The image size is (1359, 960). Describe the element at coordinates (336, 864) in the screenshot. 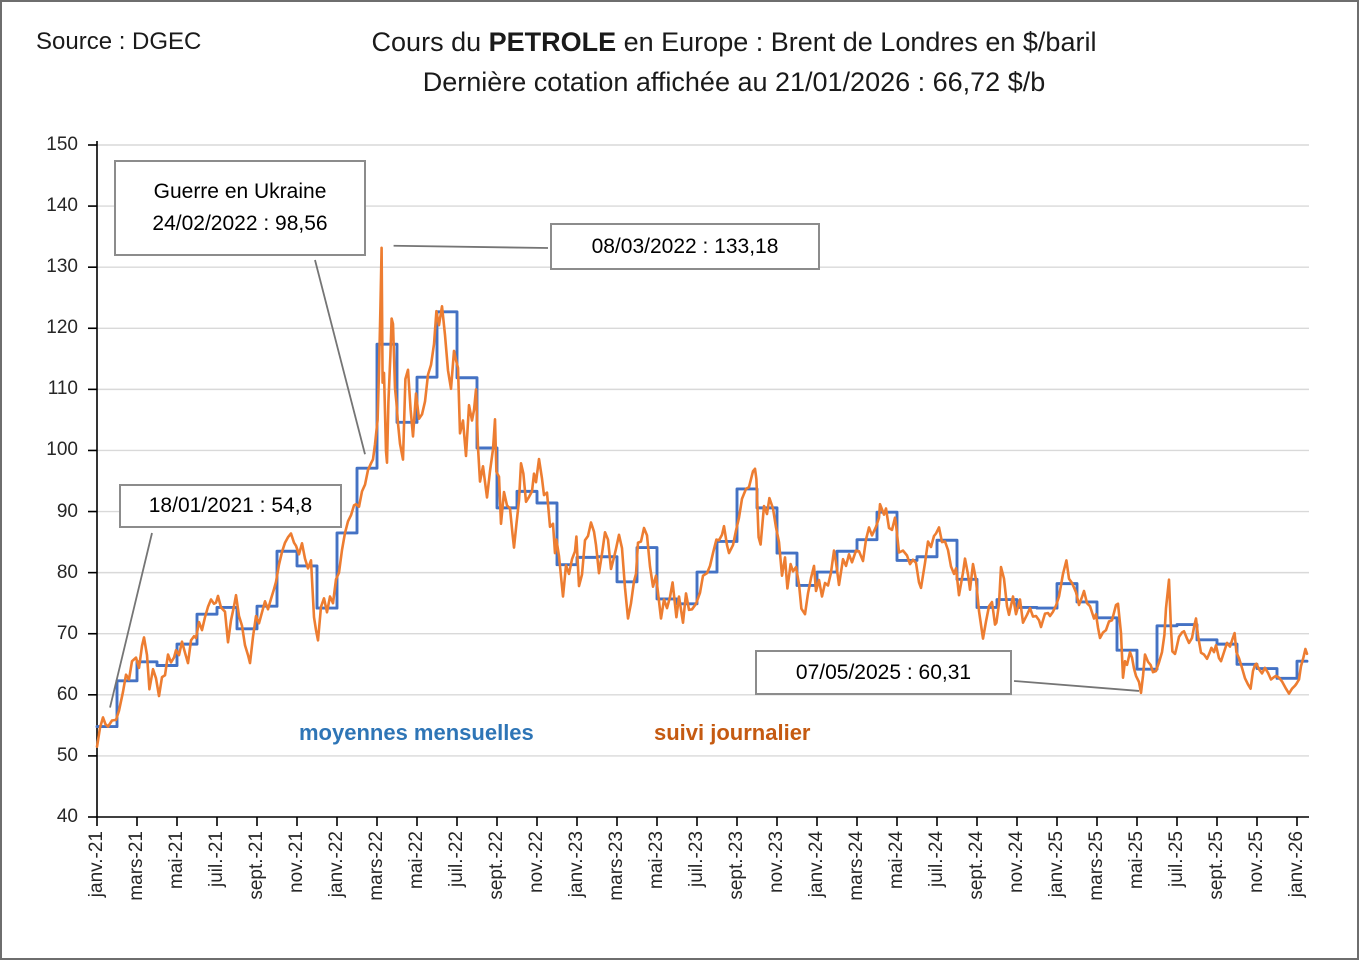

I see `x-axis-tick-label: janv.-22` at that location.